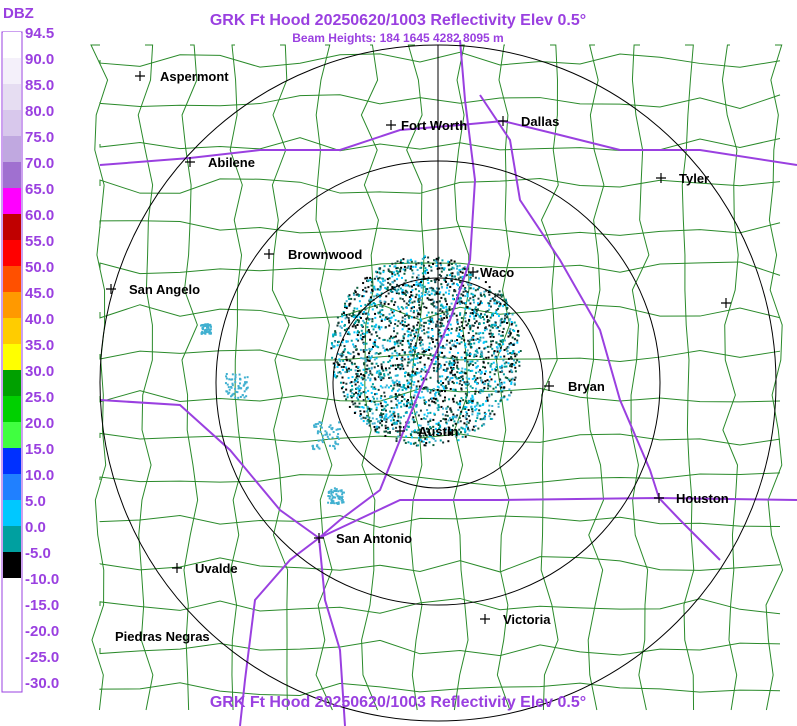 This screenshot has height=726, width=797. I want to click on colorbar-label: -25.0, so click(42, 657).